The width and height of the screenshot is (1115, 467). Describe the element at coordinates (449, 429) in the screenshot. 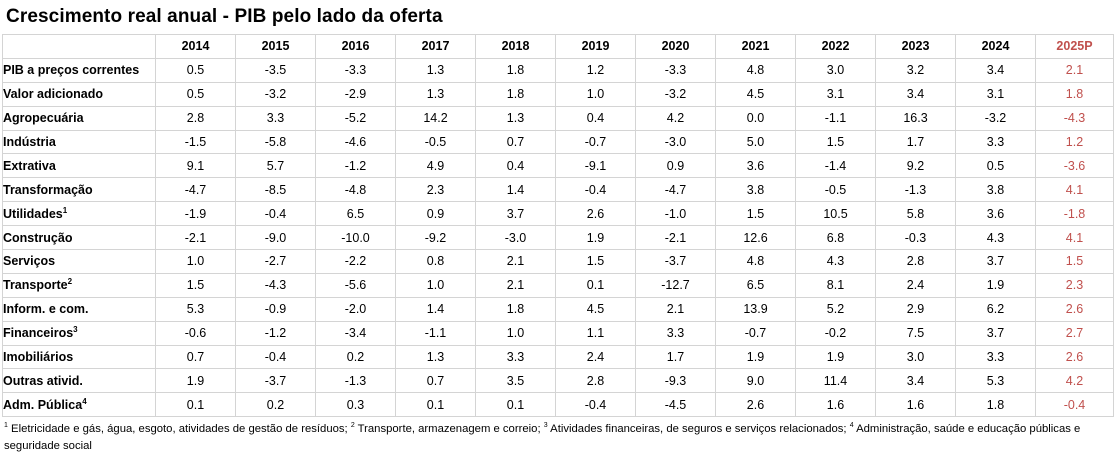

I see `footnote-text: Transporte, armazenagem e correio;` at that location.